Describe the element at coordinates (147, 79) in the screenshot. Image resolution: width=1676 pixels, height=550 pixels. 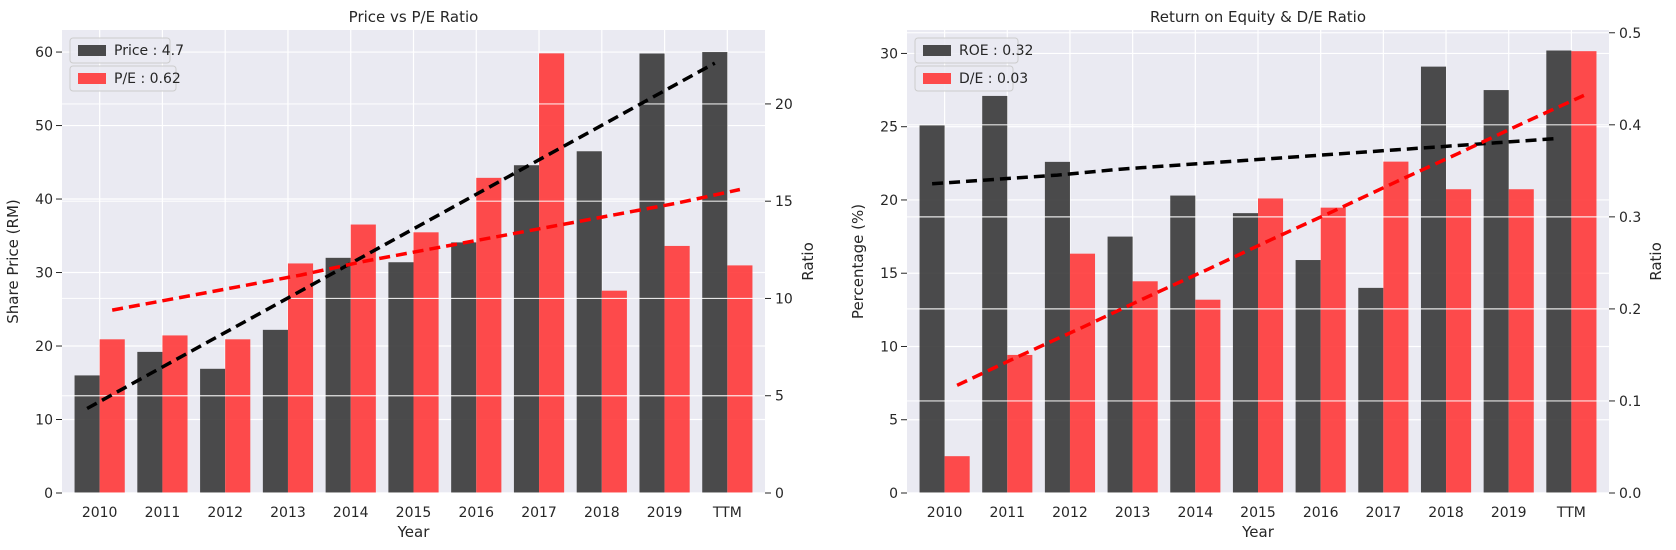
I see `legend-label: P/E : 0.62` at that location.